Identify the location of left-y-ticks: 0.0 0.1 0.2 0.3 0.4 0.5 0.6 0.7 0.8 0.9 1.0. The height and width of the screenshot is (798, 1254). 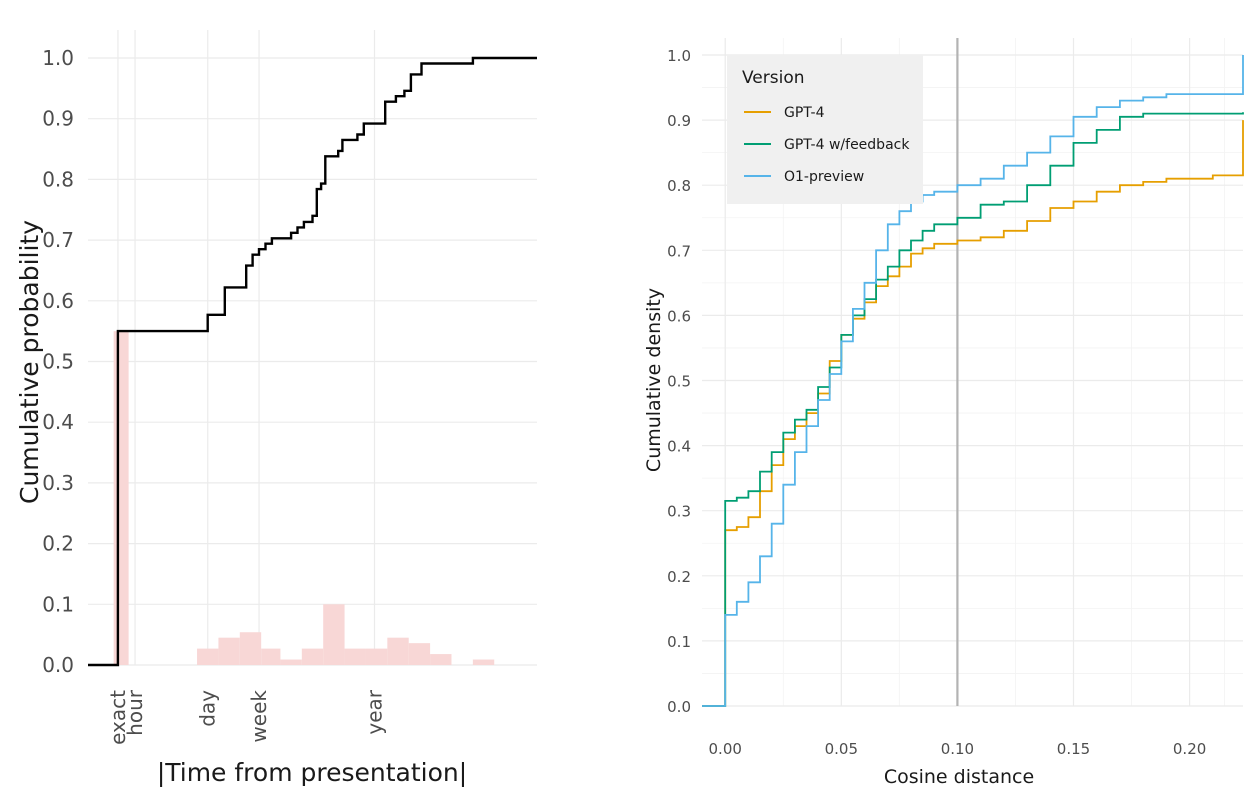
(58, 361).